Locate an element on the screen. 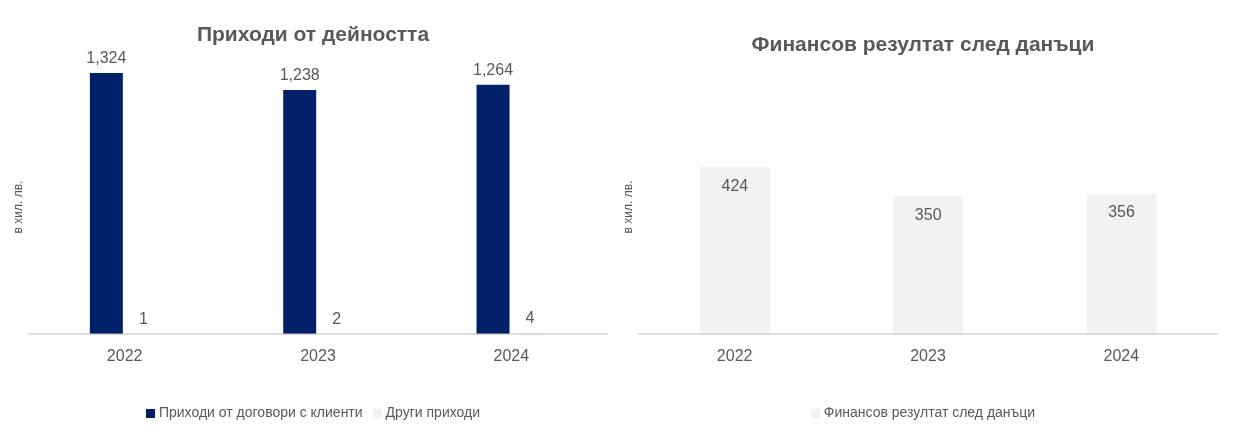  chart-title: Приходи от дейността is located at coordinates (313, 34).